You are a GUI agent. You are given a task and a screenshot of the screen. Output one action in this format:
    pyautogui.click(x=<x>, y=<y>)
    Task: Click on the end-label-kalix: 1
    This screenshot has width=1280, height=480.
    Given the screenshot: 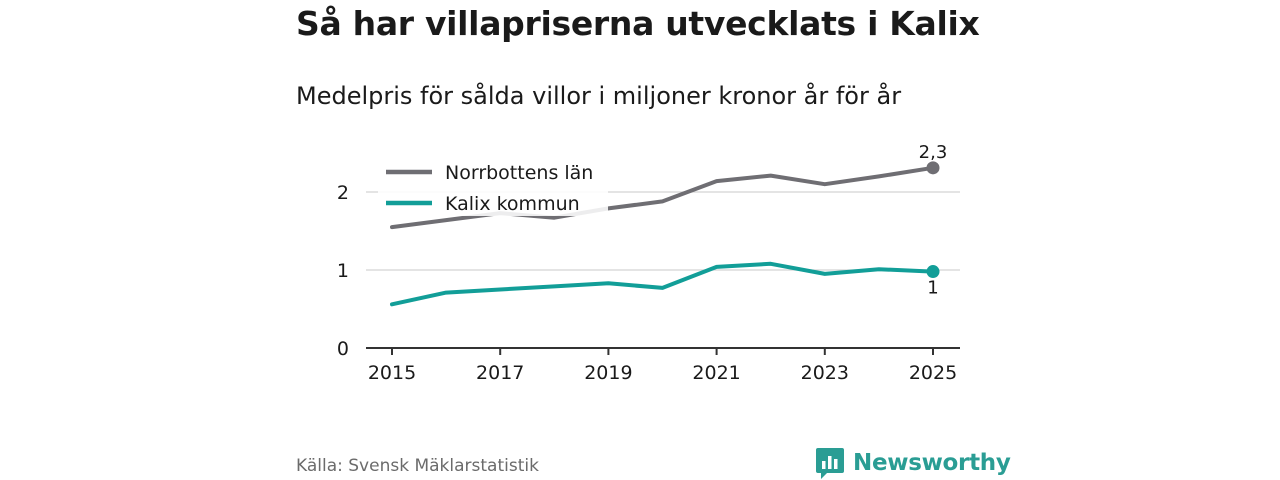 What is the action you would take?
    pyautogui.click(x=932, y=288)
    